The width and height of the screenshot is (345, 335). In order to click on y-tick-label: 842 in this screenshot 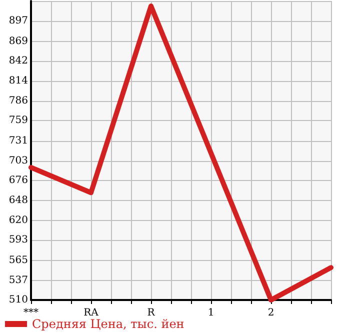, I will do `click(18, 60)`.